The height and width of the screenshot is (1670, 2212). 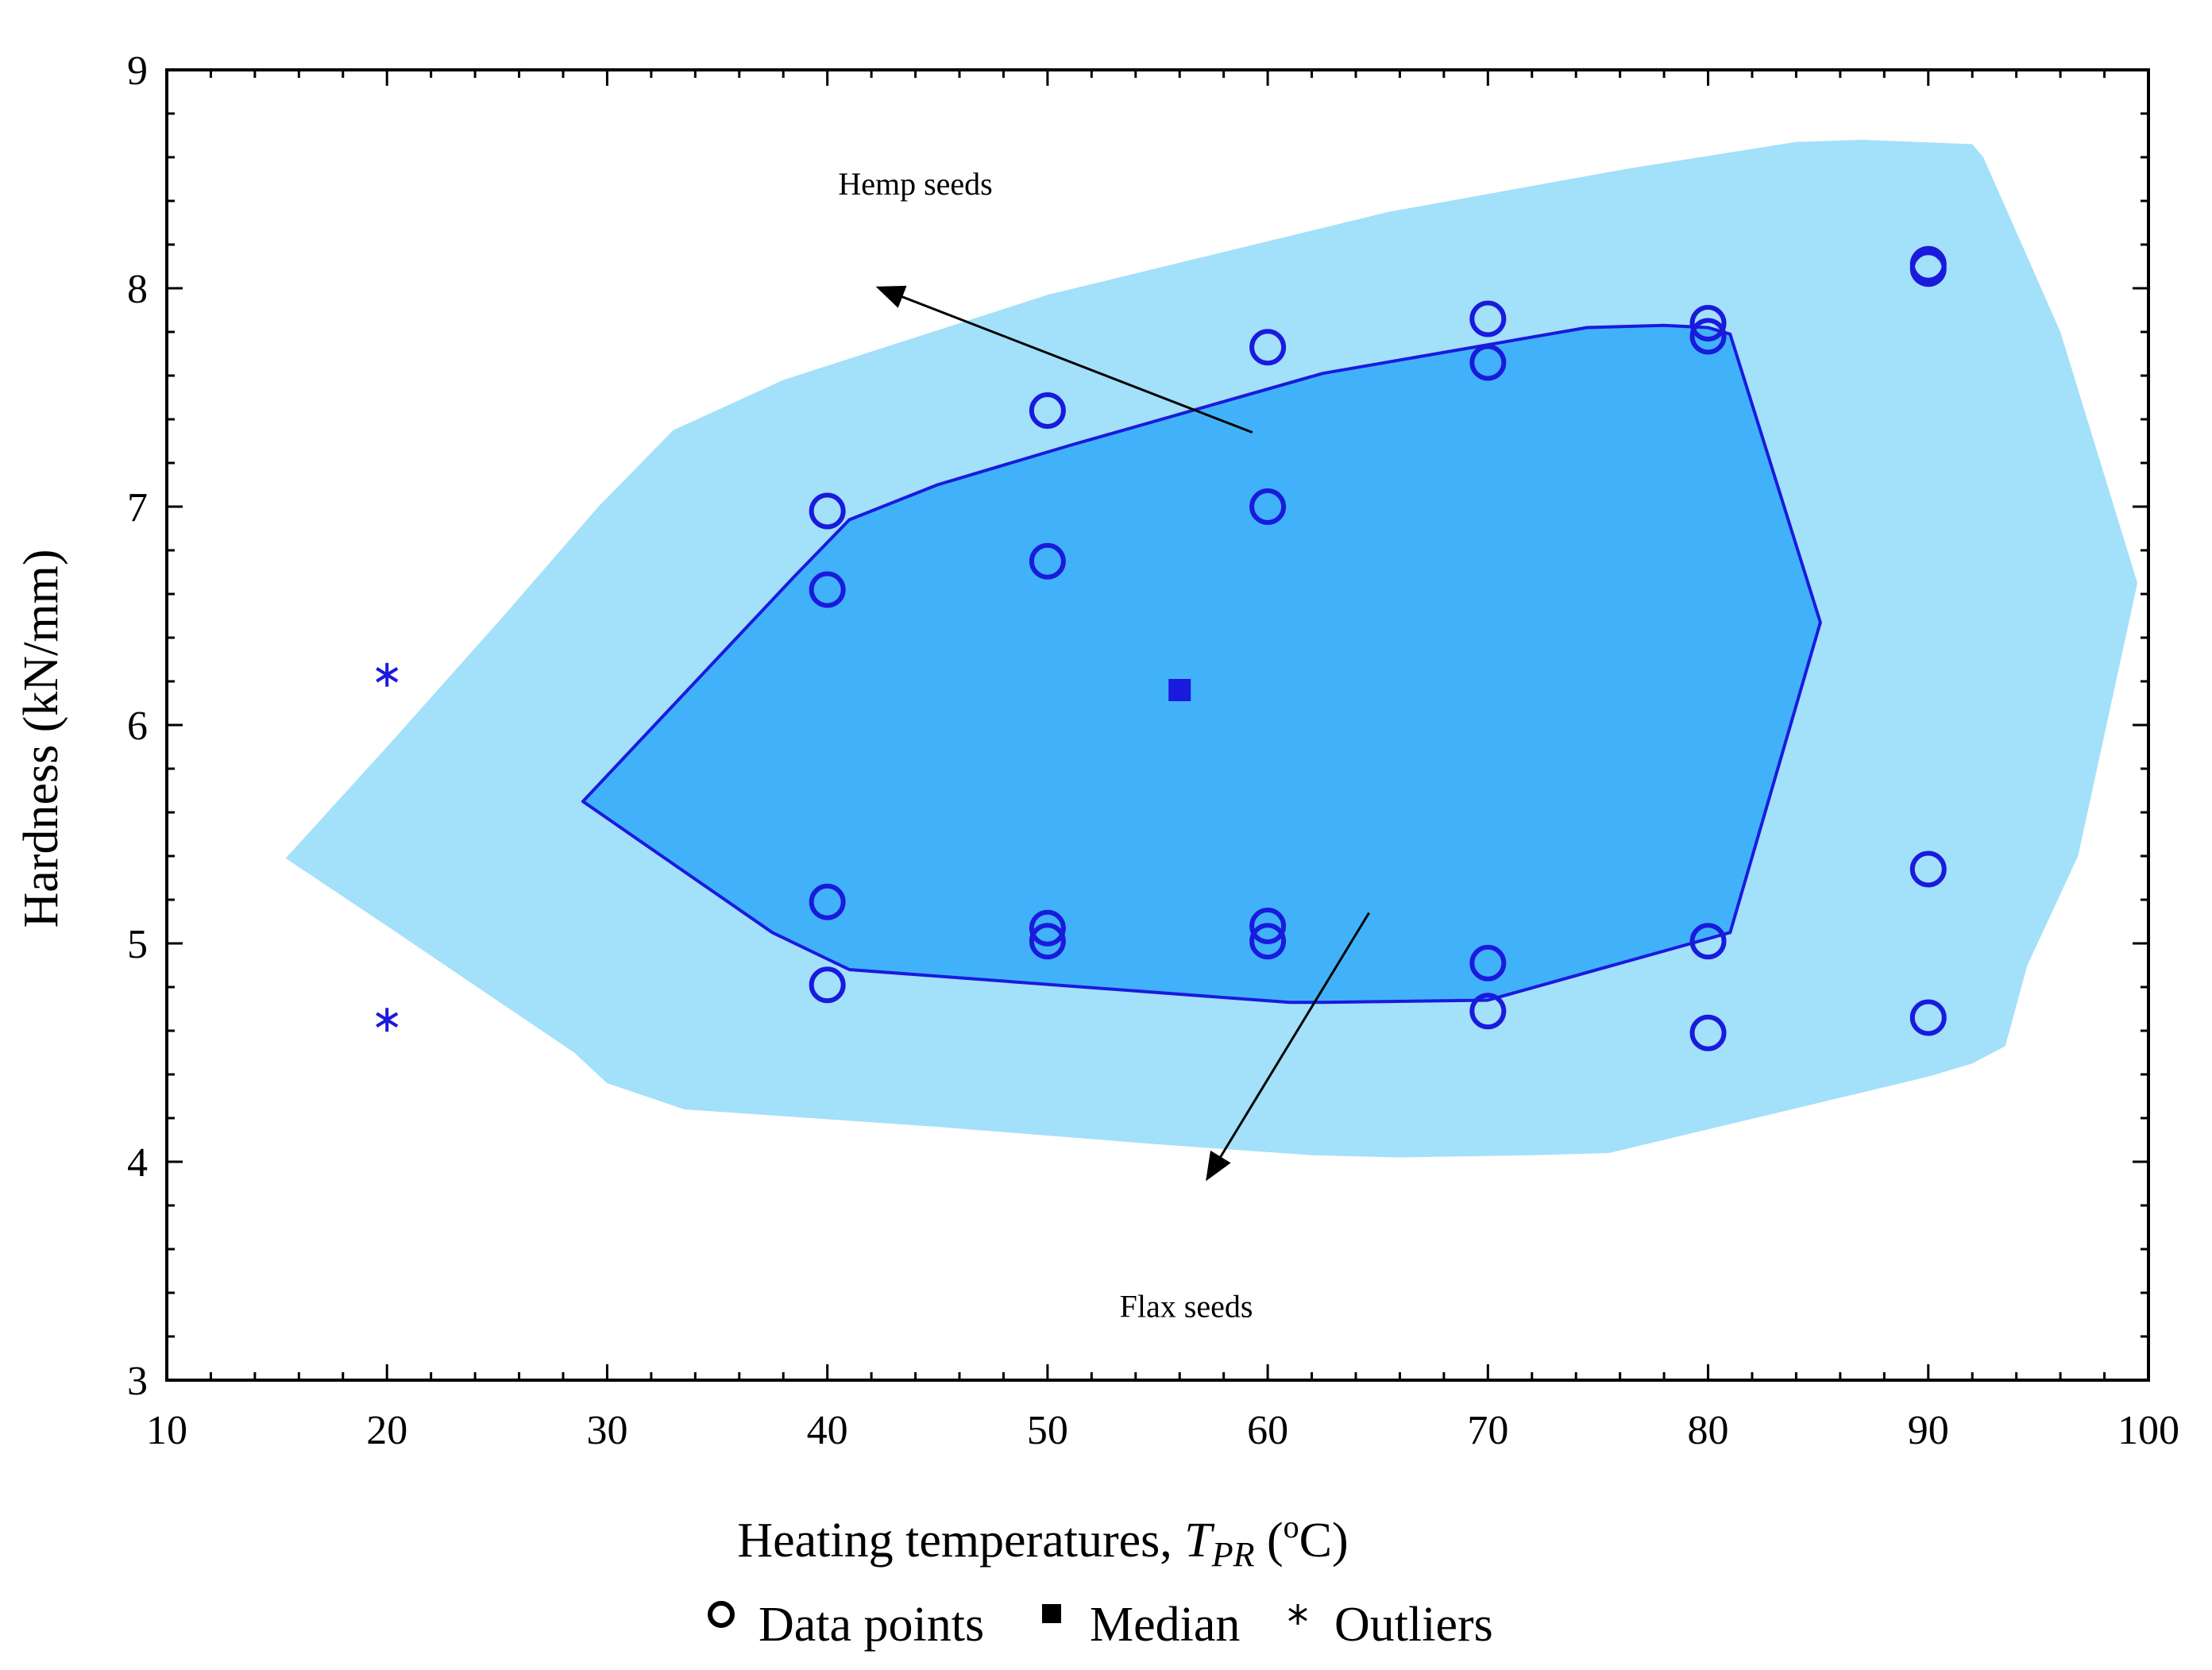 I want to click on x-tick-label: 80, so click(x=1709, y=1430).